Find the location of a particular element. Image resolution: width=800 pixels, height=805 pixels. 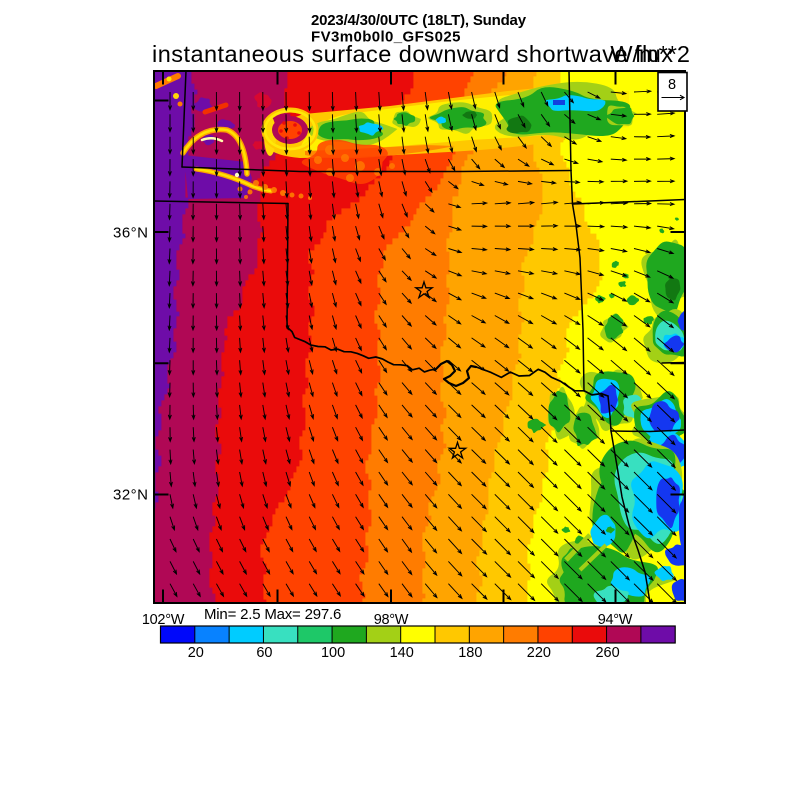

svg-text: 32°N is located at coordinates (131, 495).